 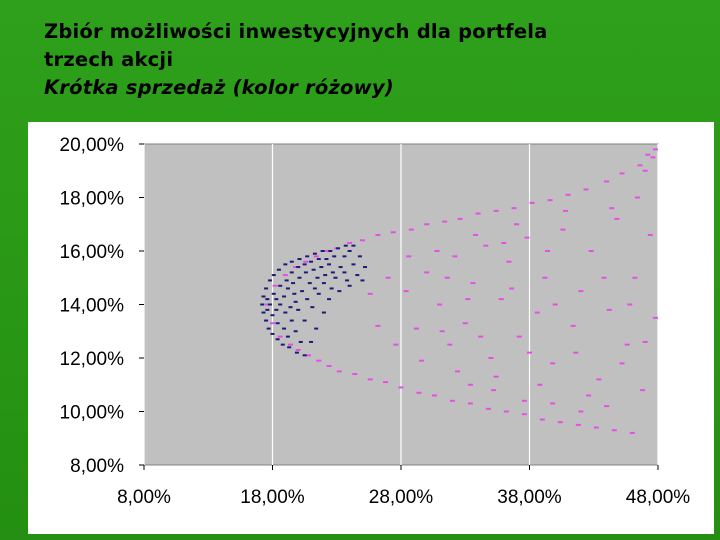 What do you see at coordinates (92, 359) in the screenshot?
I see `y-tick-label: 12,00%` at bounding box center [92, 359].